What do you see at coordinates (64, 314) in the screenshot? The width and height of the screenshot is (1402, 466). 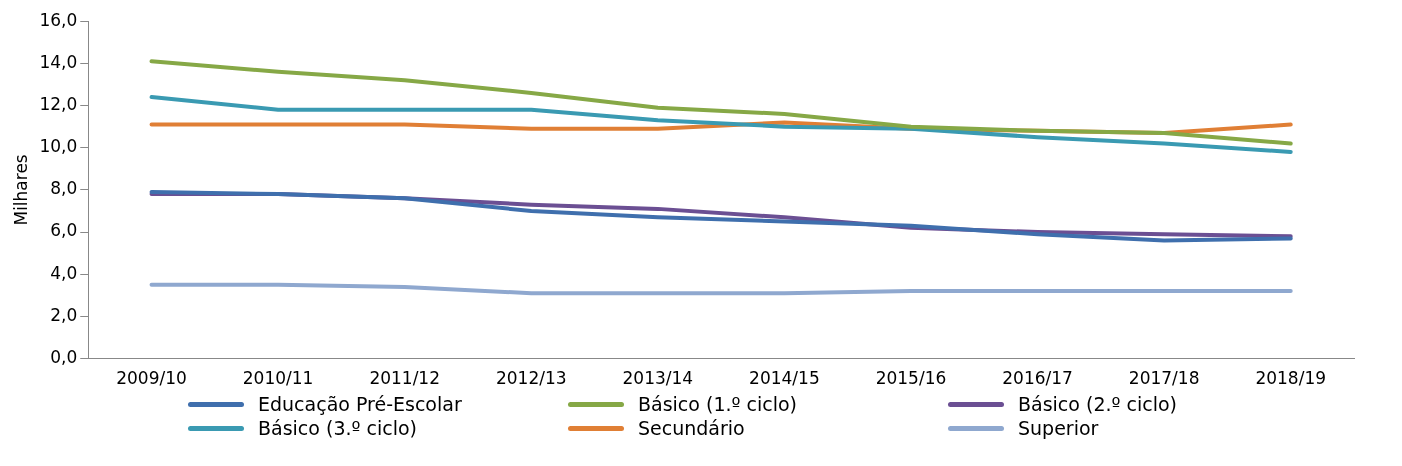 I see `y-tick-label: 2,0` at bounding box center [64, 314].